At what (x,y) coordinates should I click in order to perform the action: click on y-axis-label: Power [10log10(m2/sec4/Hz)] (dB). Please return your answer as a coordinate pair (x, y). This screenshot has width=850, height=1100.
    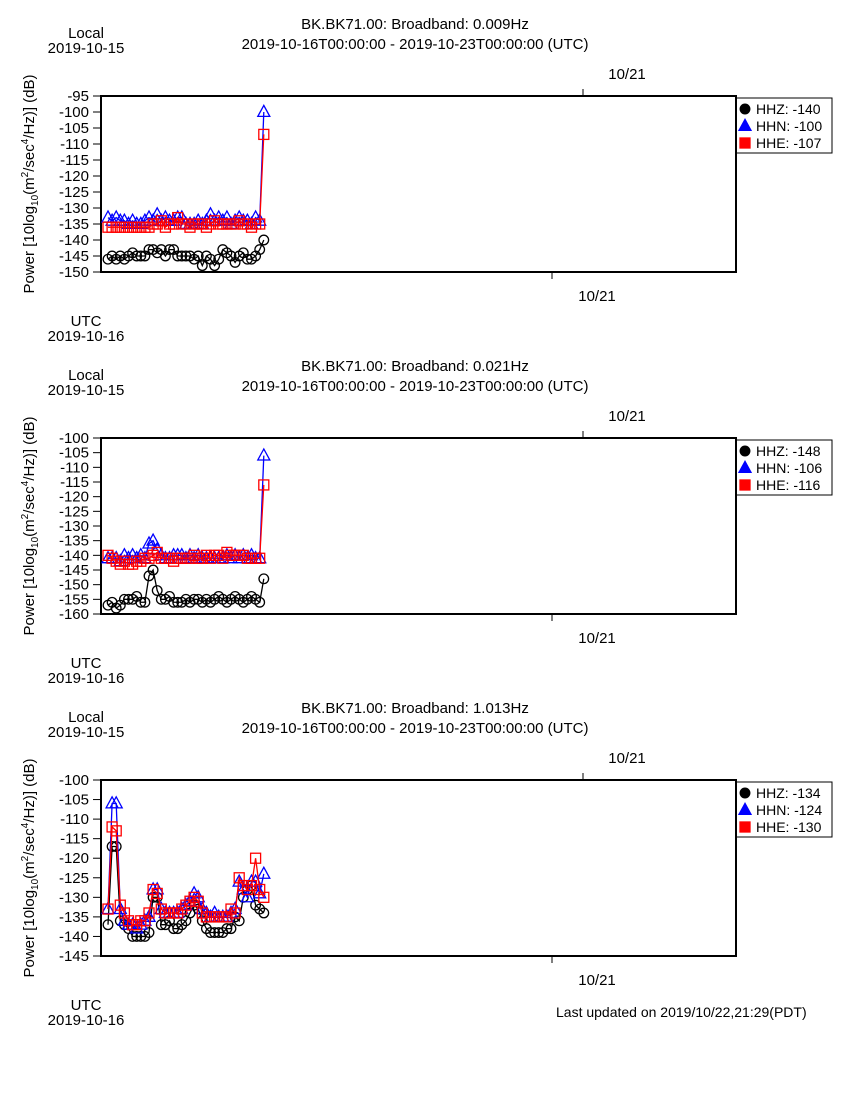
    Looking at the image, I should click on (30, 868).